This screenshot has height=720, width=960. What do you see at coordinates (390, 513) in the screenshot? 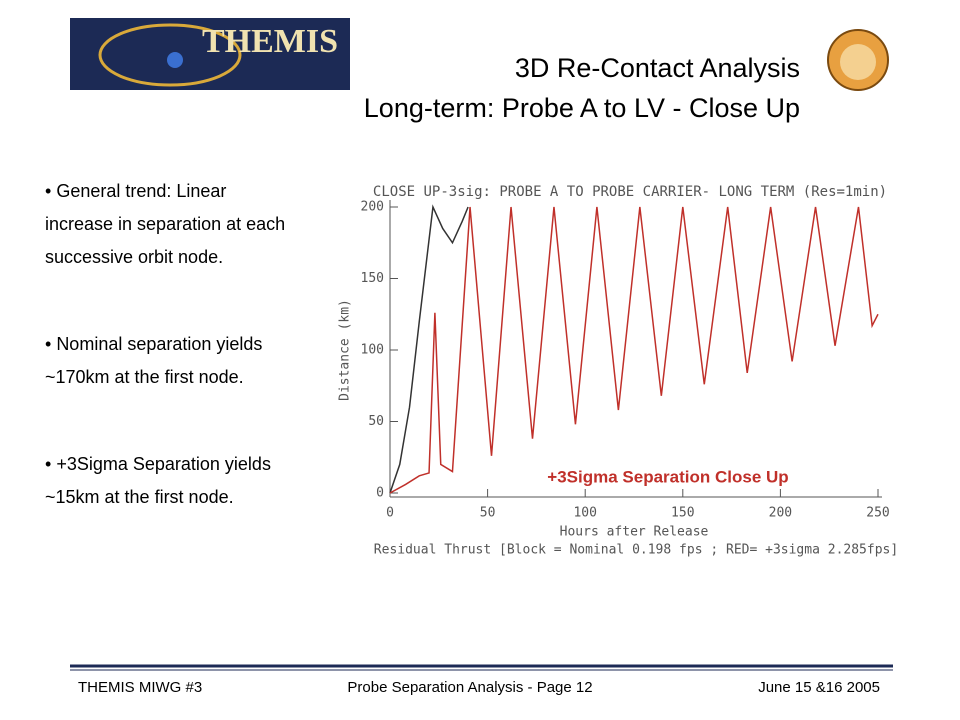
I see `x-tick-label: 0` at bounding box center [390, 513].